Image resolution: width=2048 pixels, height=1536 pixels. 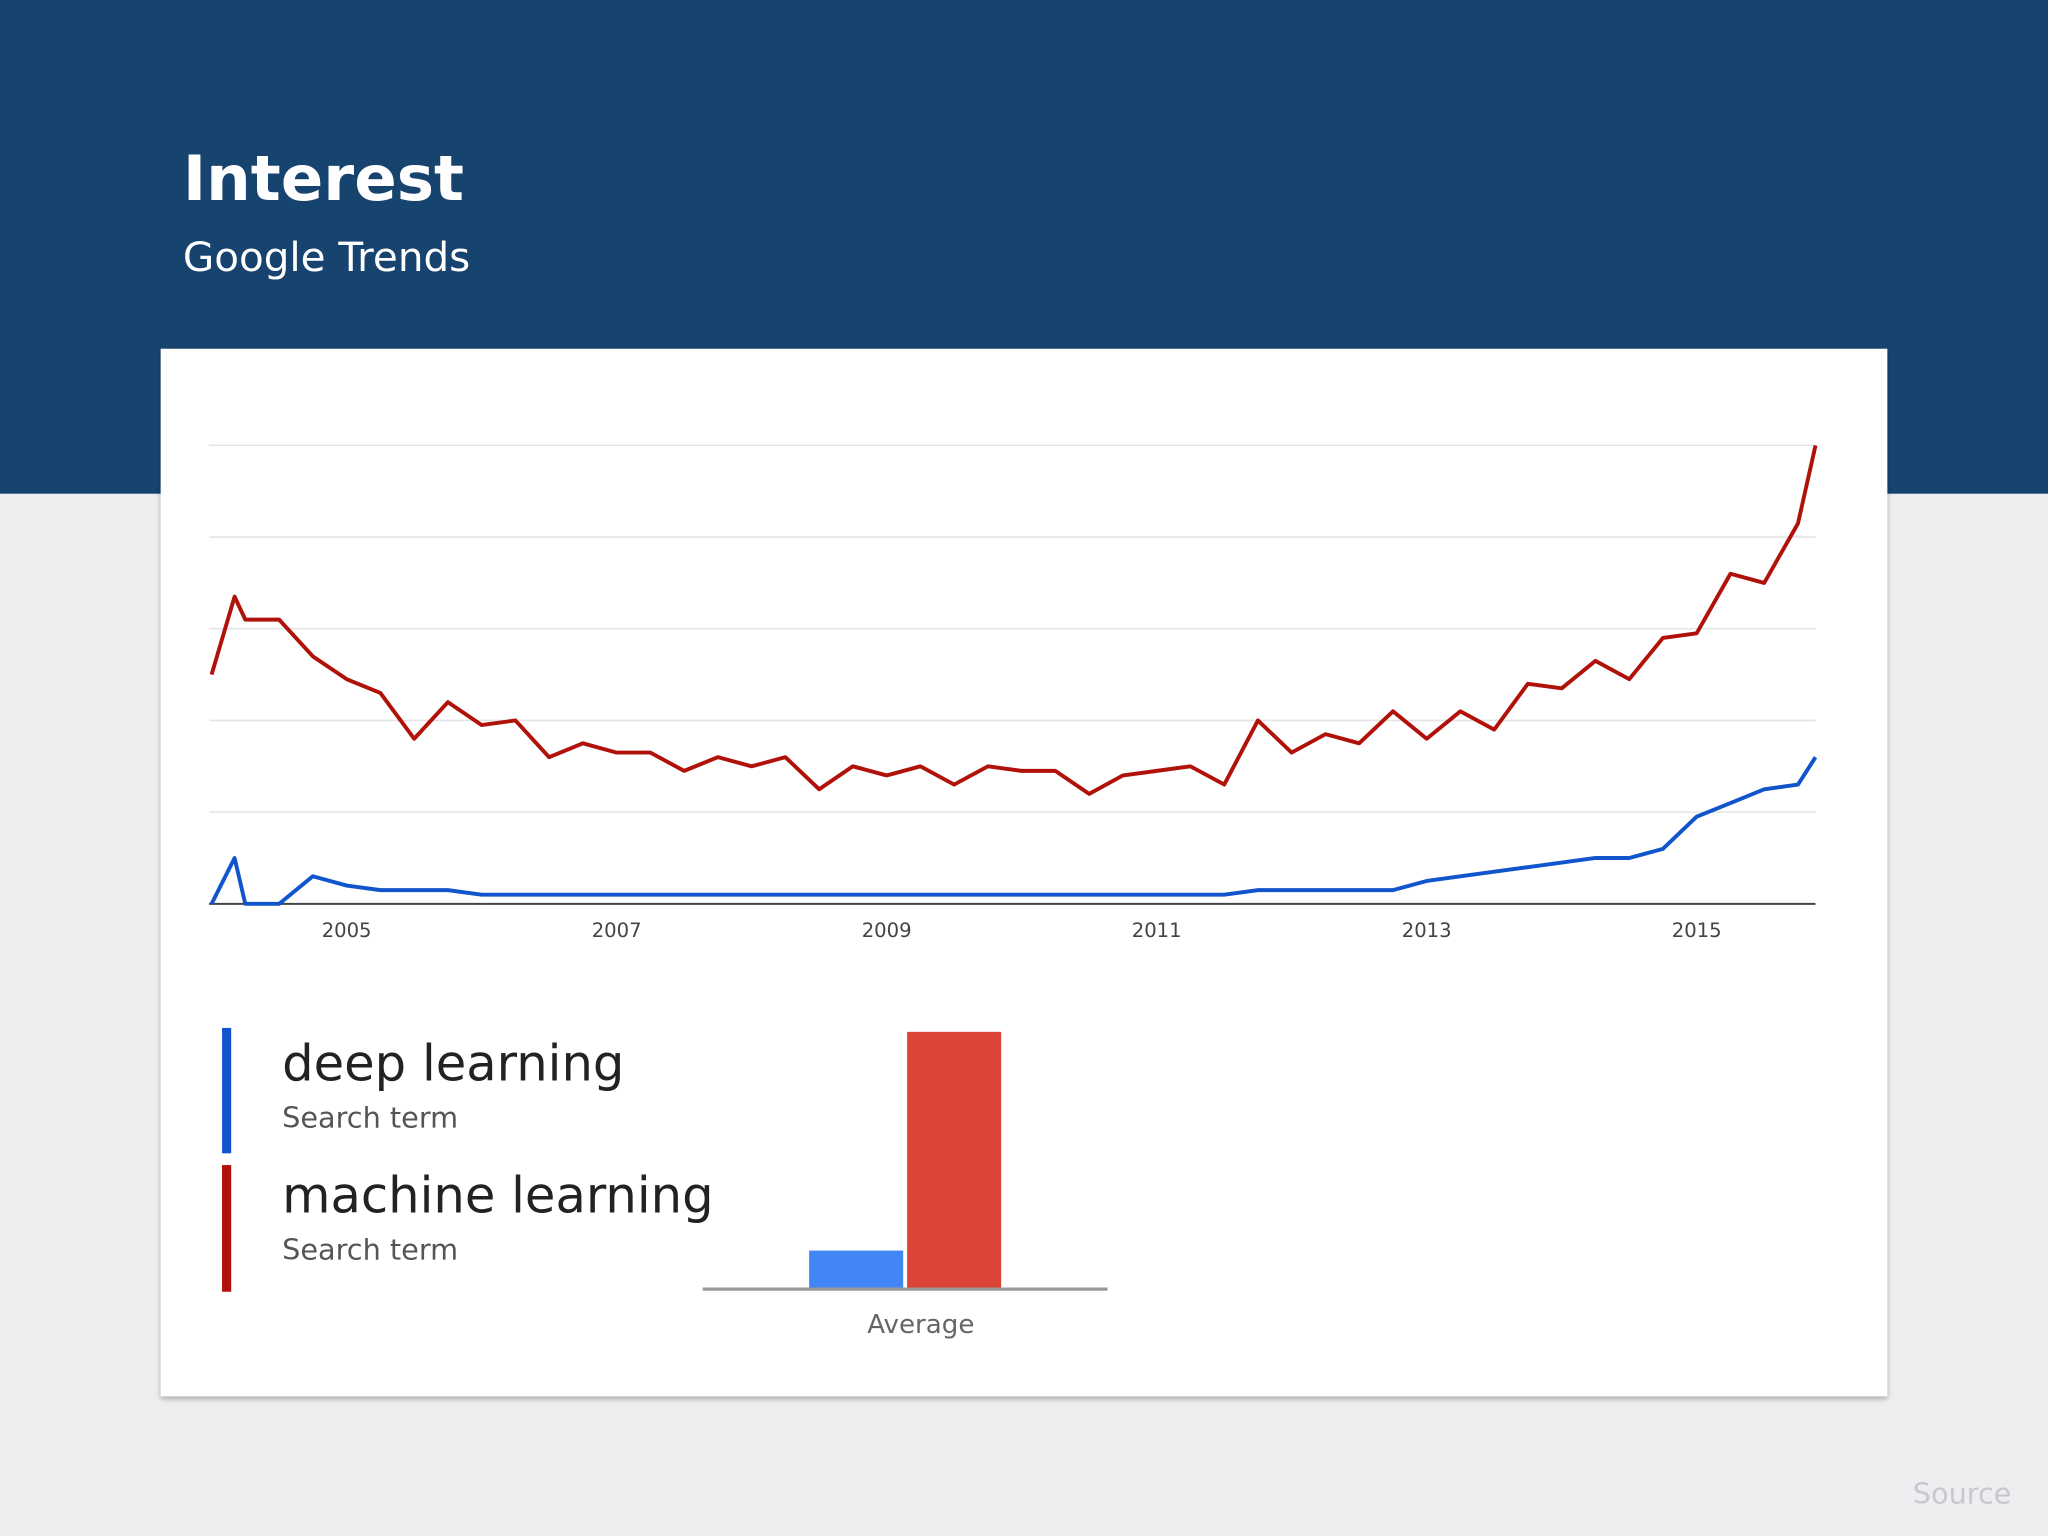 What do you see at coordinates (887, 930) in the screenshot?
I see `x-tick-label: 2009` at bounding box center [887, 930].